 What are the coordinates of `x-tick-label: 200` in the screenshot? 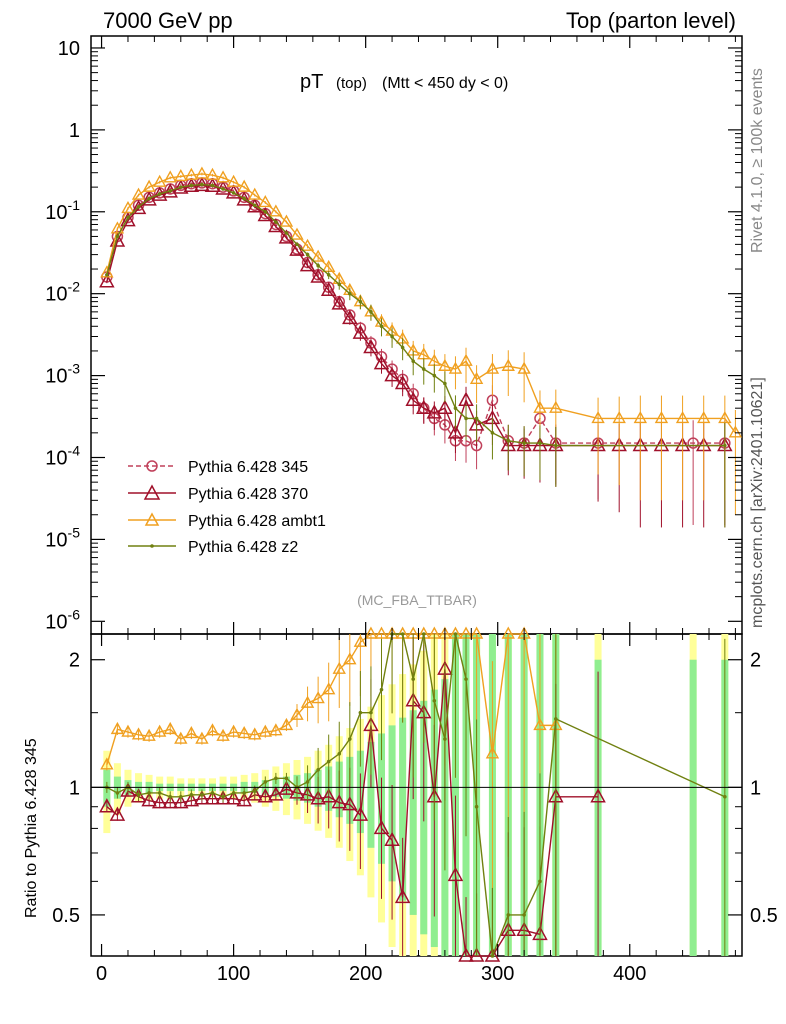 It's located at (365, 974).